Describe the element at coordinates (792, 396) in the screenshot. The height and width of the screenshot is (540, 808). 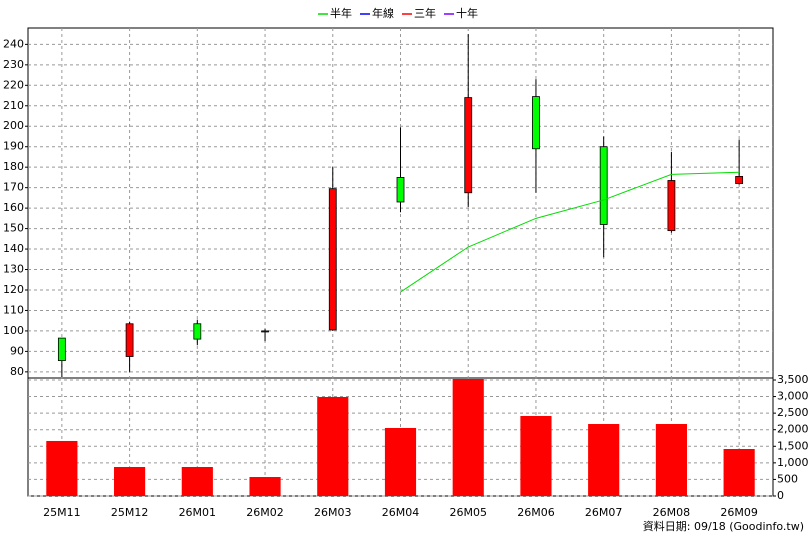
I see `y2-tick-label: 3,000` at that location.